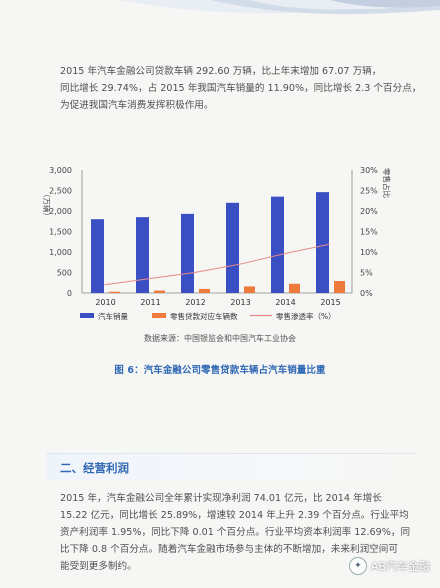 The image size is (440, 588). What do you see at coordinates (150, 302) in the screenshot?
I see `x-tick-label: 2011` at bounding box center [150, 302].